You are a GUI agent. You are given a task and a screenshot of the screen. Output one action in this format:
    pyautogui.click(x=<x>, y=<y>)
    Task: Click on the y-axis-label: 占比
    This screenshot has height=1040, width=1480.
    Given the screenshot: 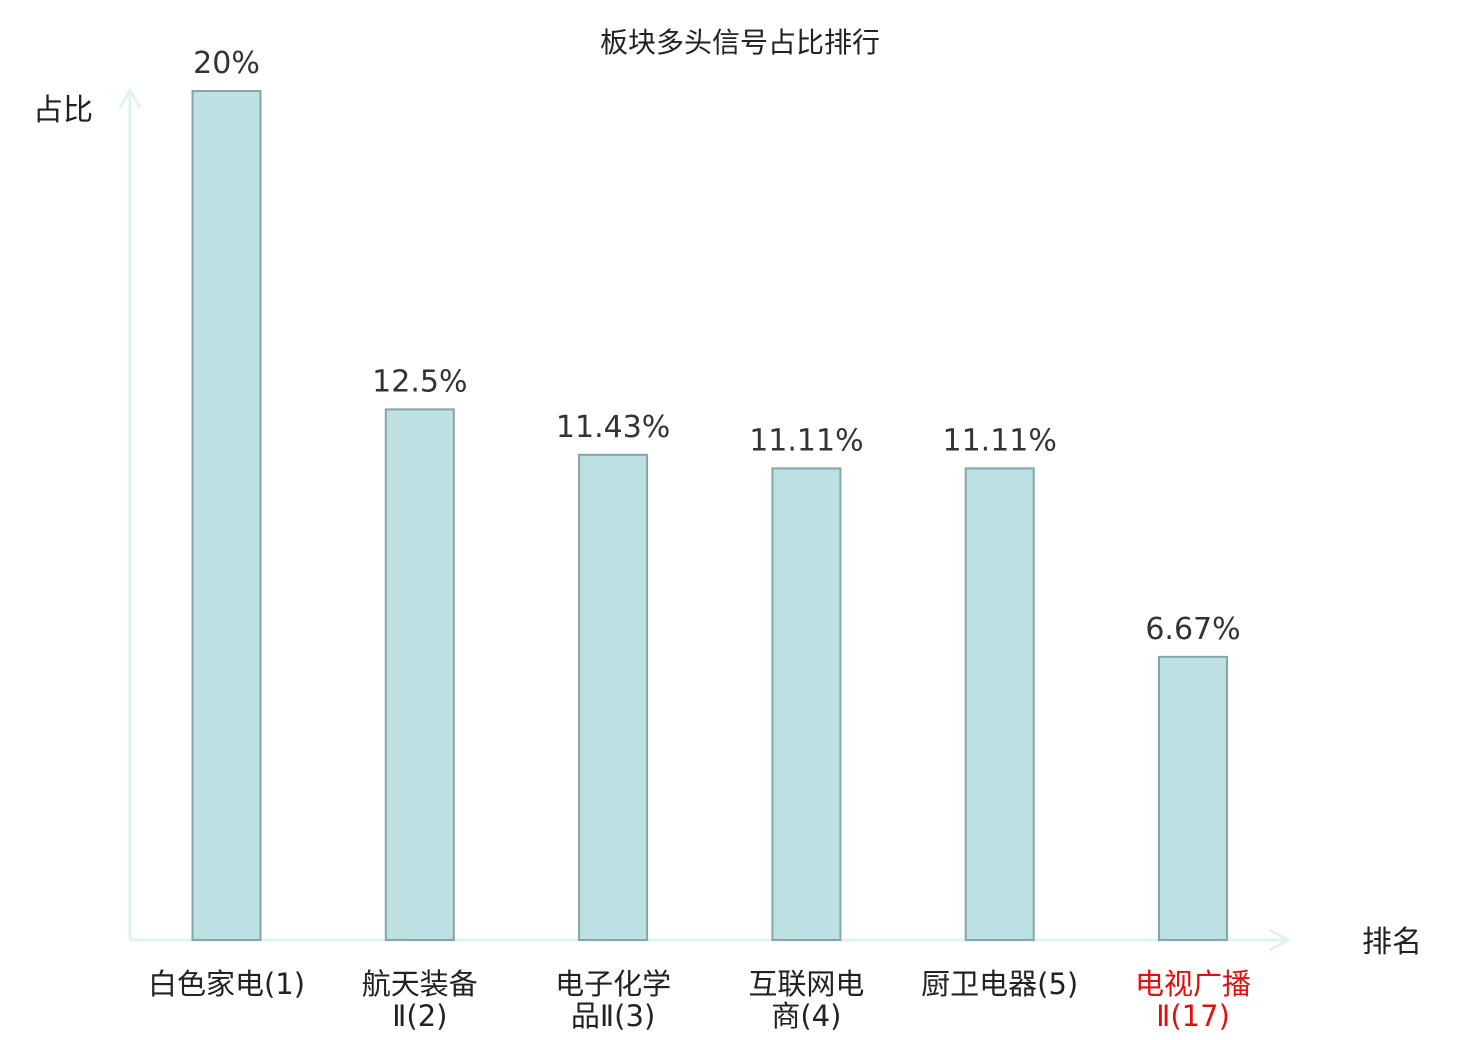 What is the action you would take?
    pyautogui.click(x=63, y=110)
    